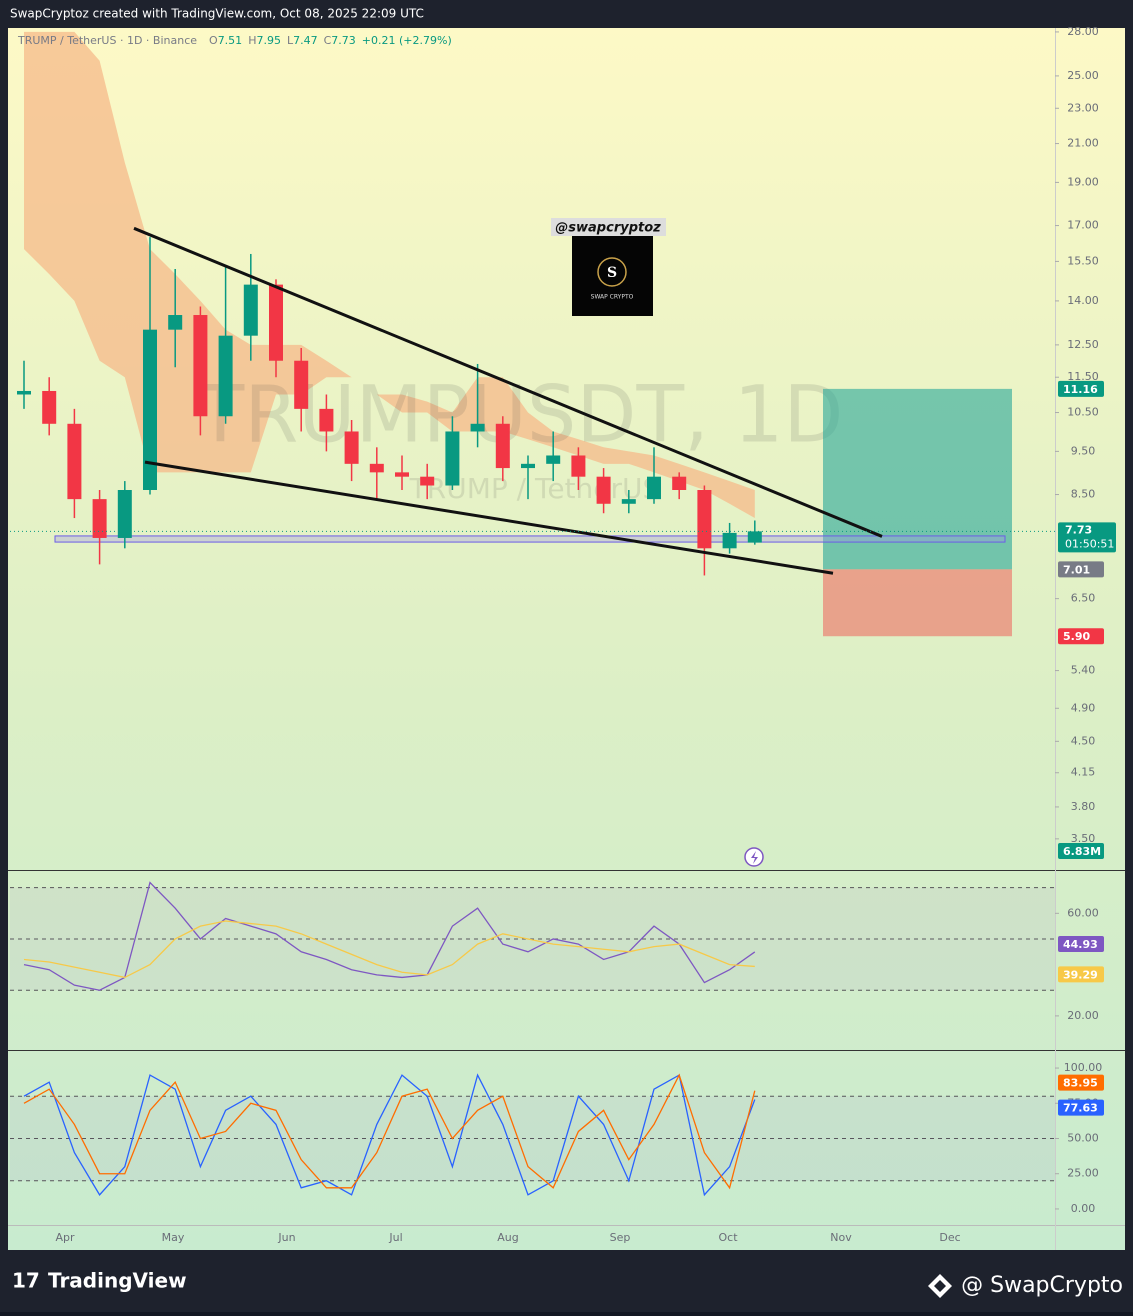  I want to click on x-tick-label: Dec, so click(949, 1237).